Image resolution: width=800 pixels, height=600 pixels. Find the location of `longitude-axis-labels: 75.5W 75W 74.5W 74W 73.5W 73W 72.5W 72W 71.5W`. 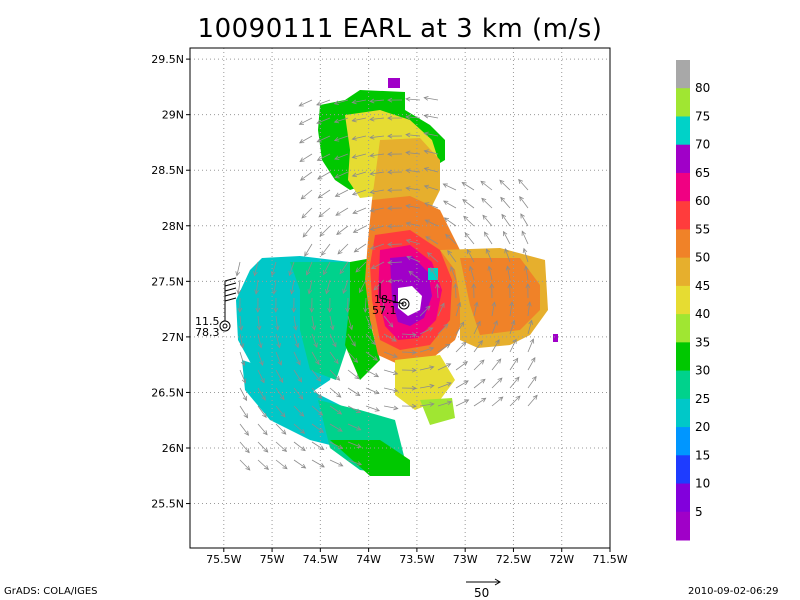

longitude-axis-labels: 75.5W 75W 74.5W 74W 73.5W 73W 72.5W 72W 71.5W is located at coordinates (417, 559).